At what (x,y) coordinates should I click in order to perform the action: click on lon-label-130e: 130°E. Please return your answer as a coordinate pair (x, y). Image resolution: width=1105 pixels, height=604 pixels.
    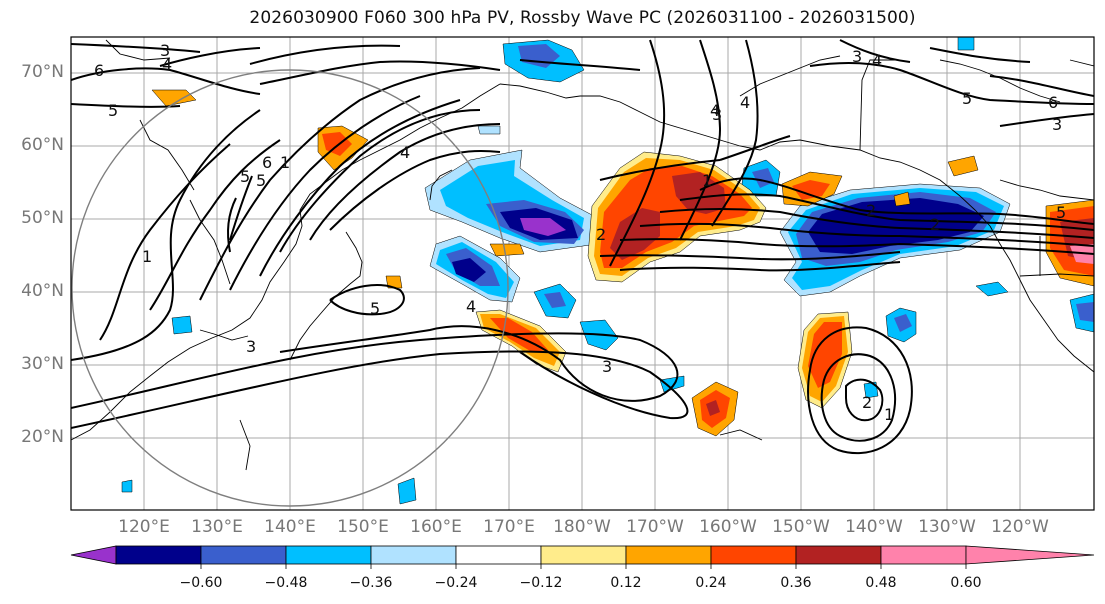
    Looking at the image, I should click on (217, 527).